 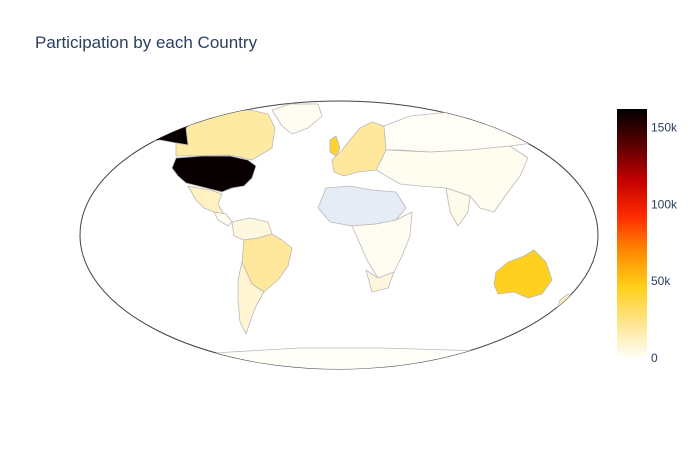 I want to click on colorbar-tick-label: 50k, so click(x=661, y=281).